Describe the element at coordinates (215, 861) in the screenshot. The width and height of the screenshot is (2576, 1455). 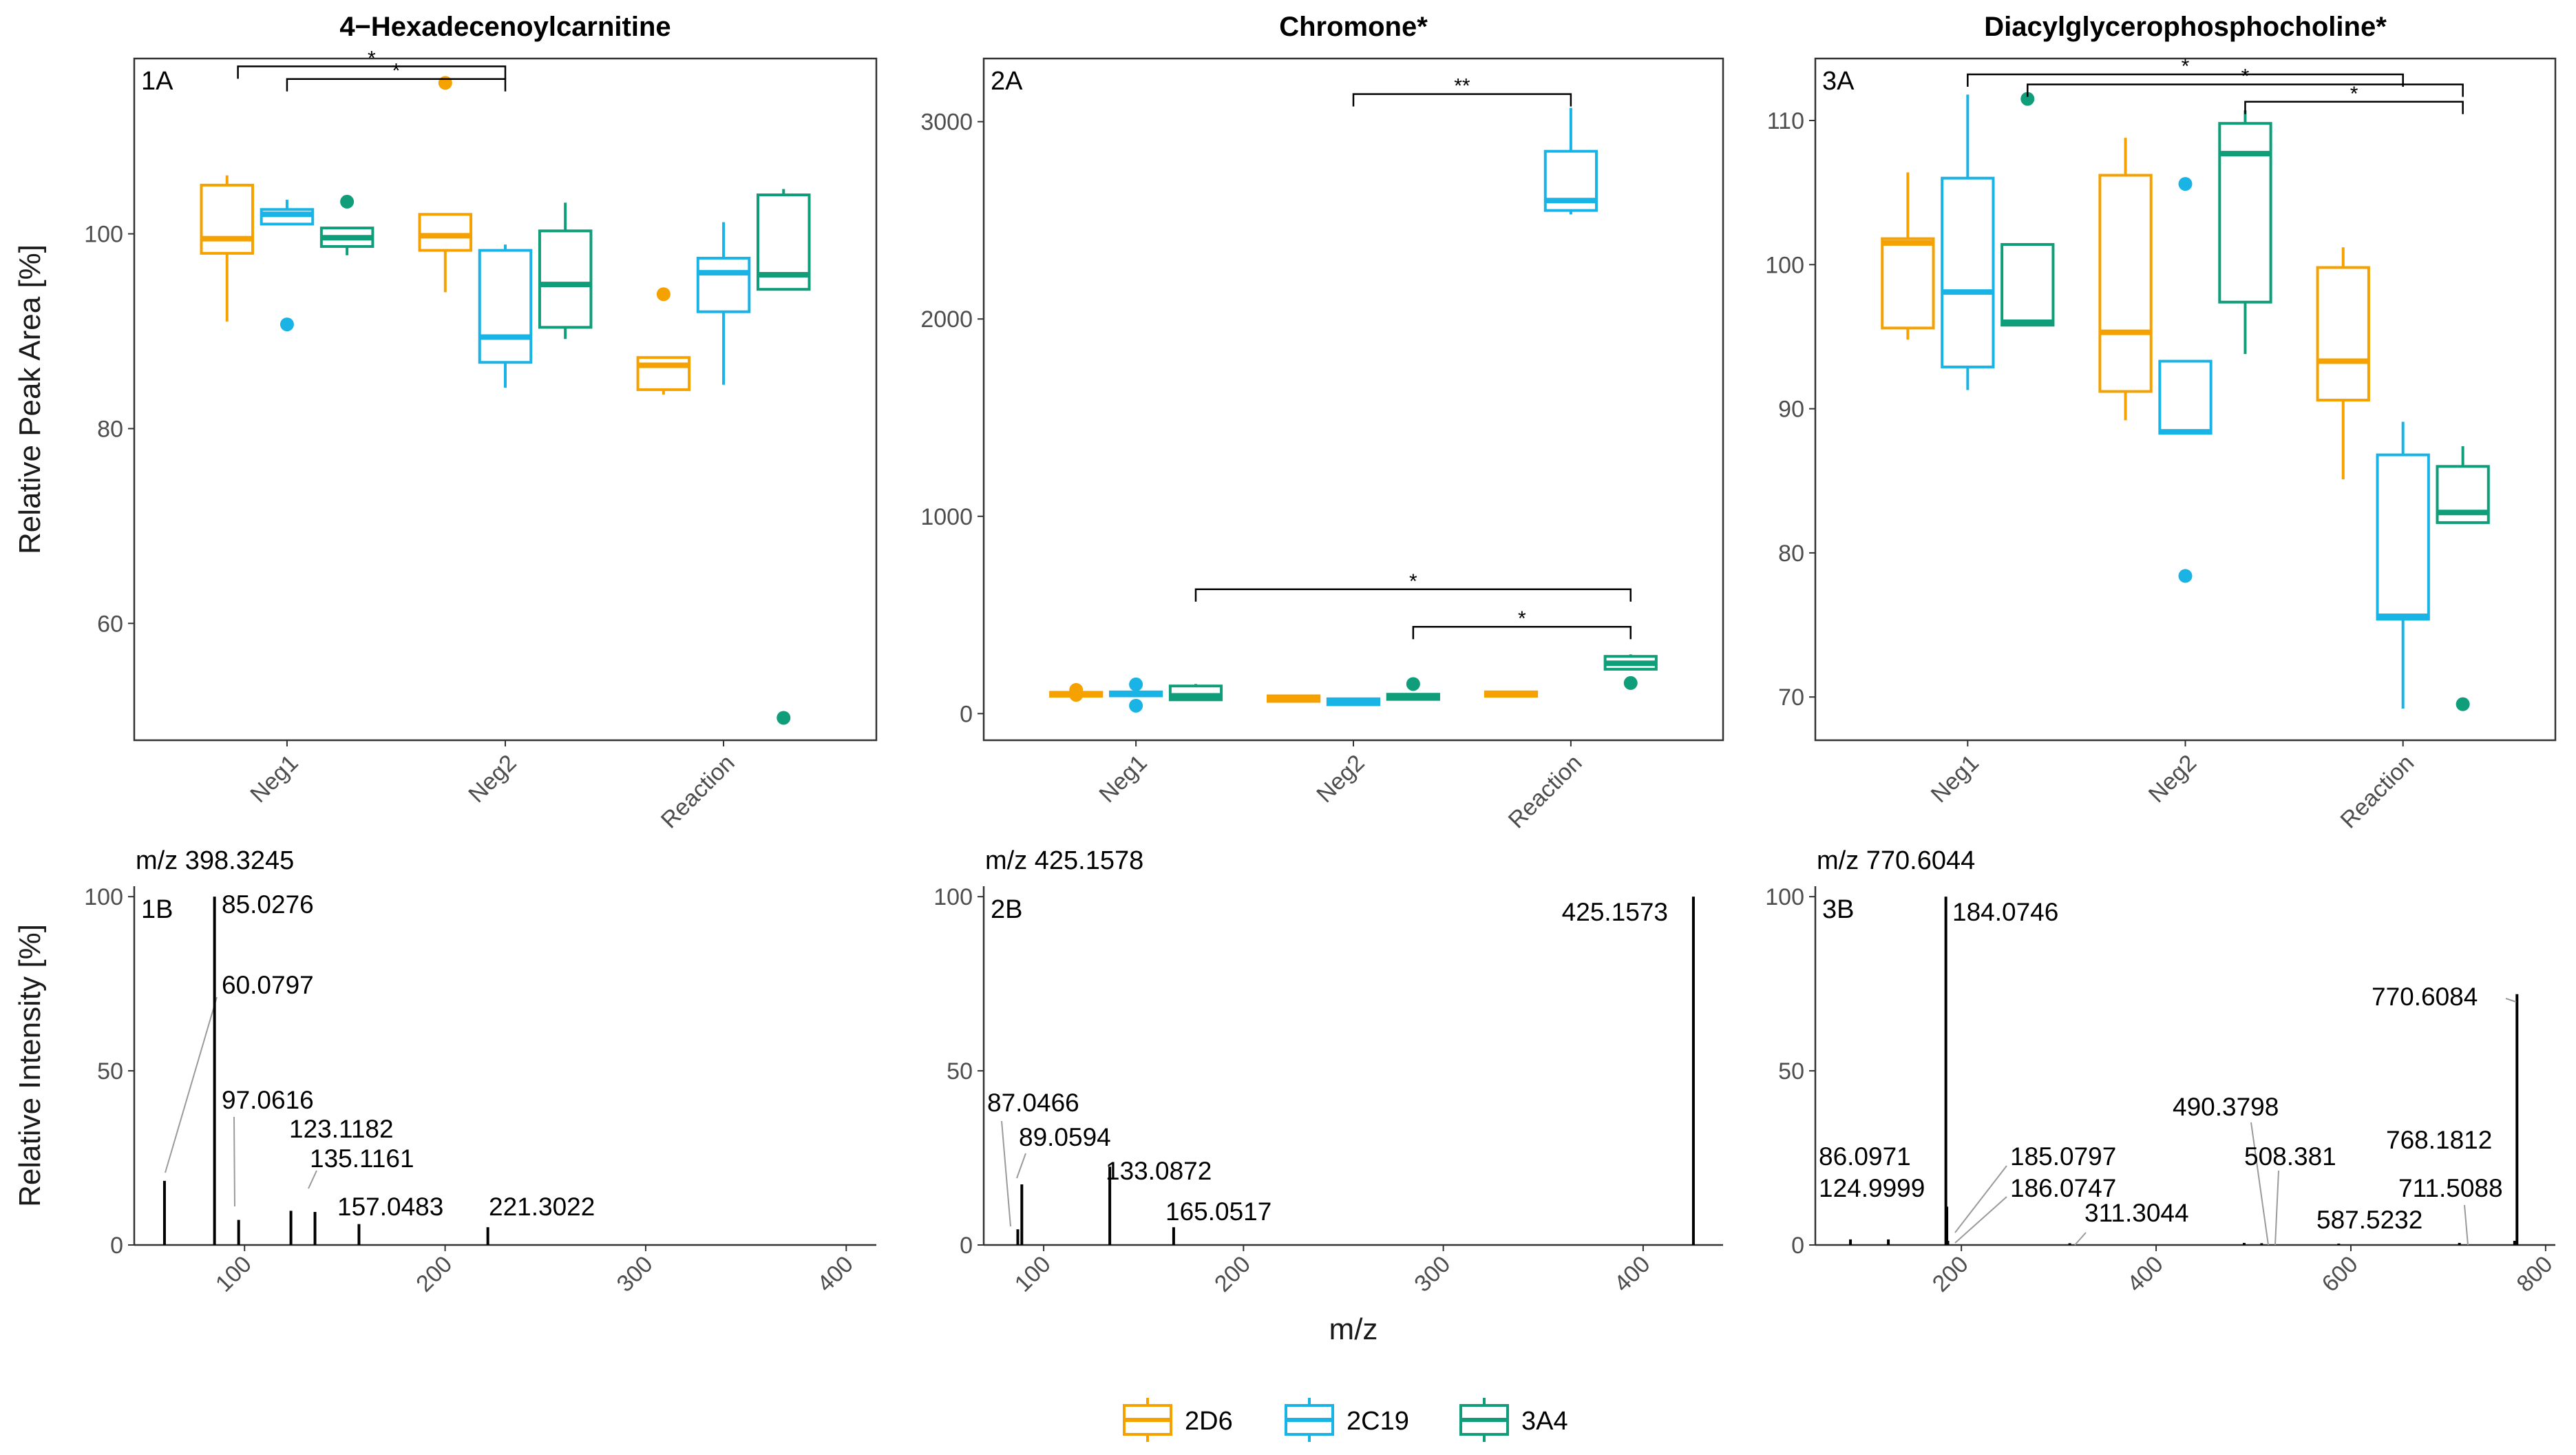
I see `spectrum-title-1B: m/z 398.3245` at that location.